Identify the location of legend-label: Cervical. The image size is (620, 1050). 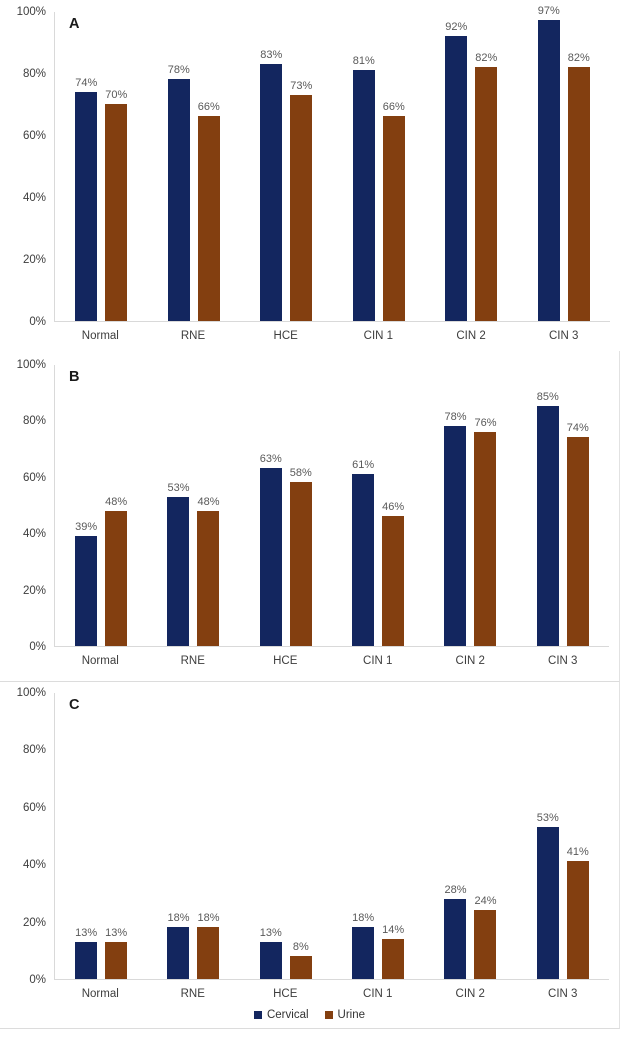
(287, 1014).